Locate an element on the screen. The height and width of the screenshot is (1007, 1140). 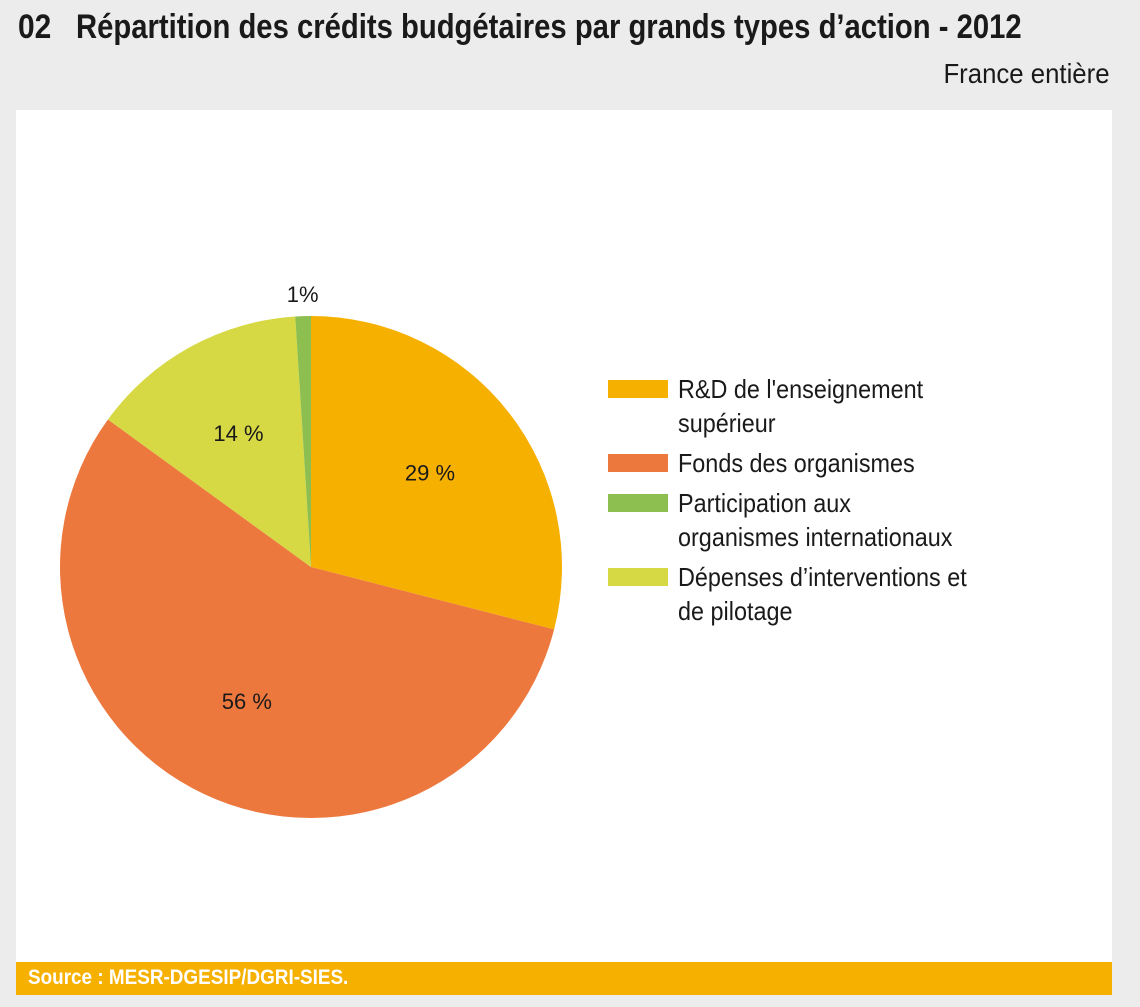
source-text: Source : MESR-DGESIP/DGRI-SIES. is located at coordinates (188, 977).